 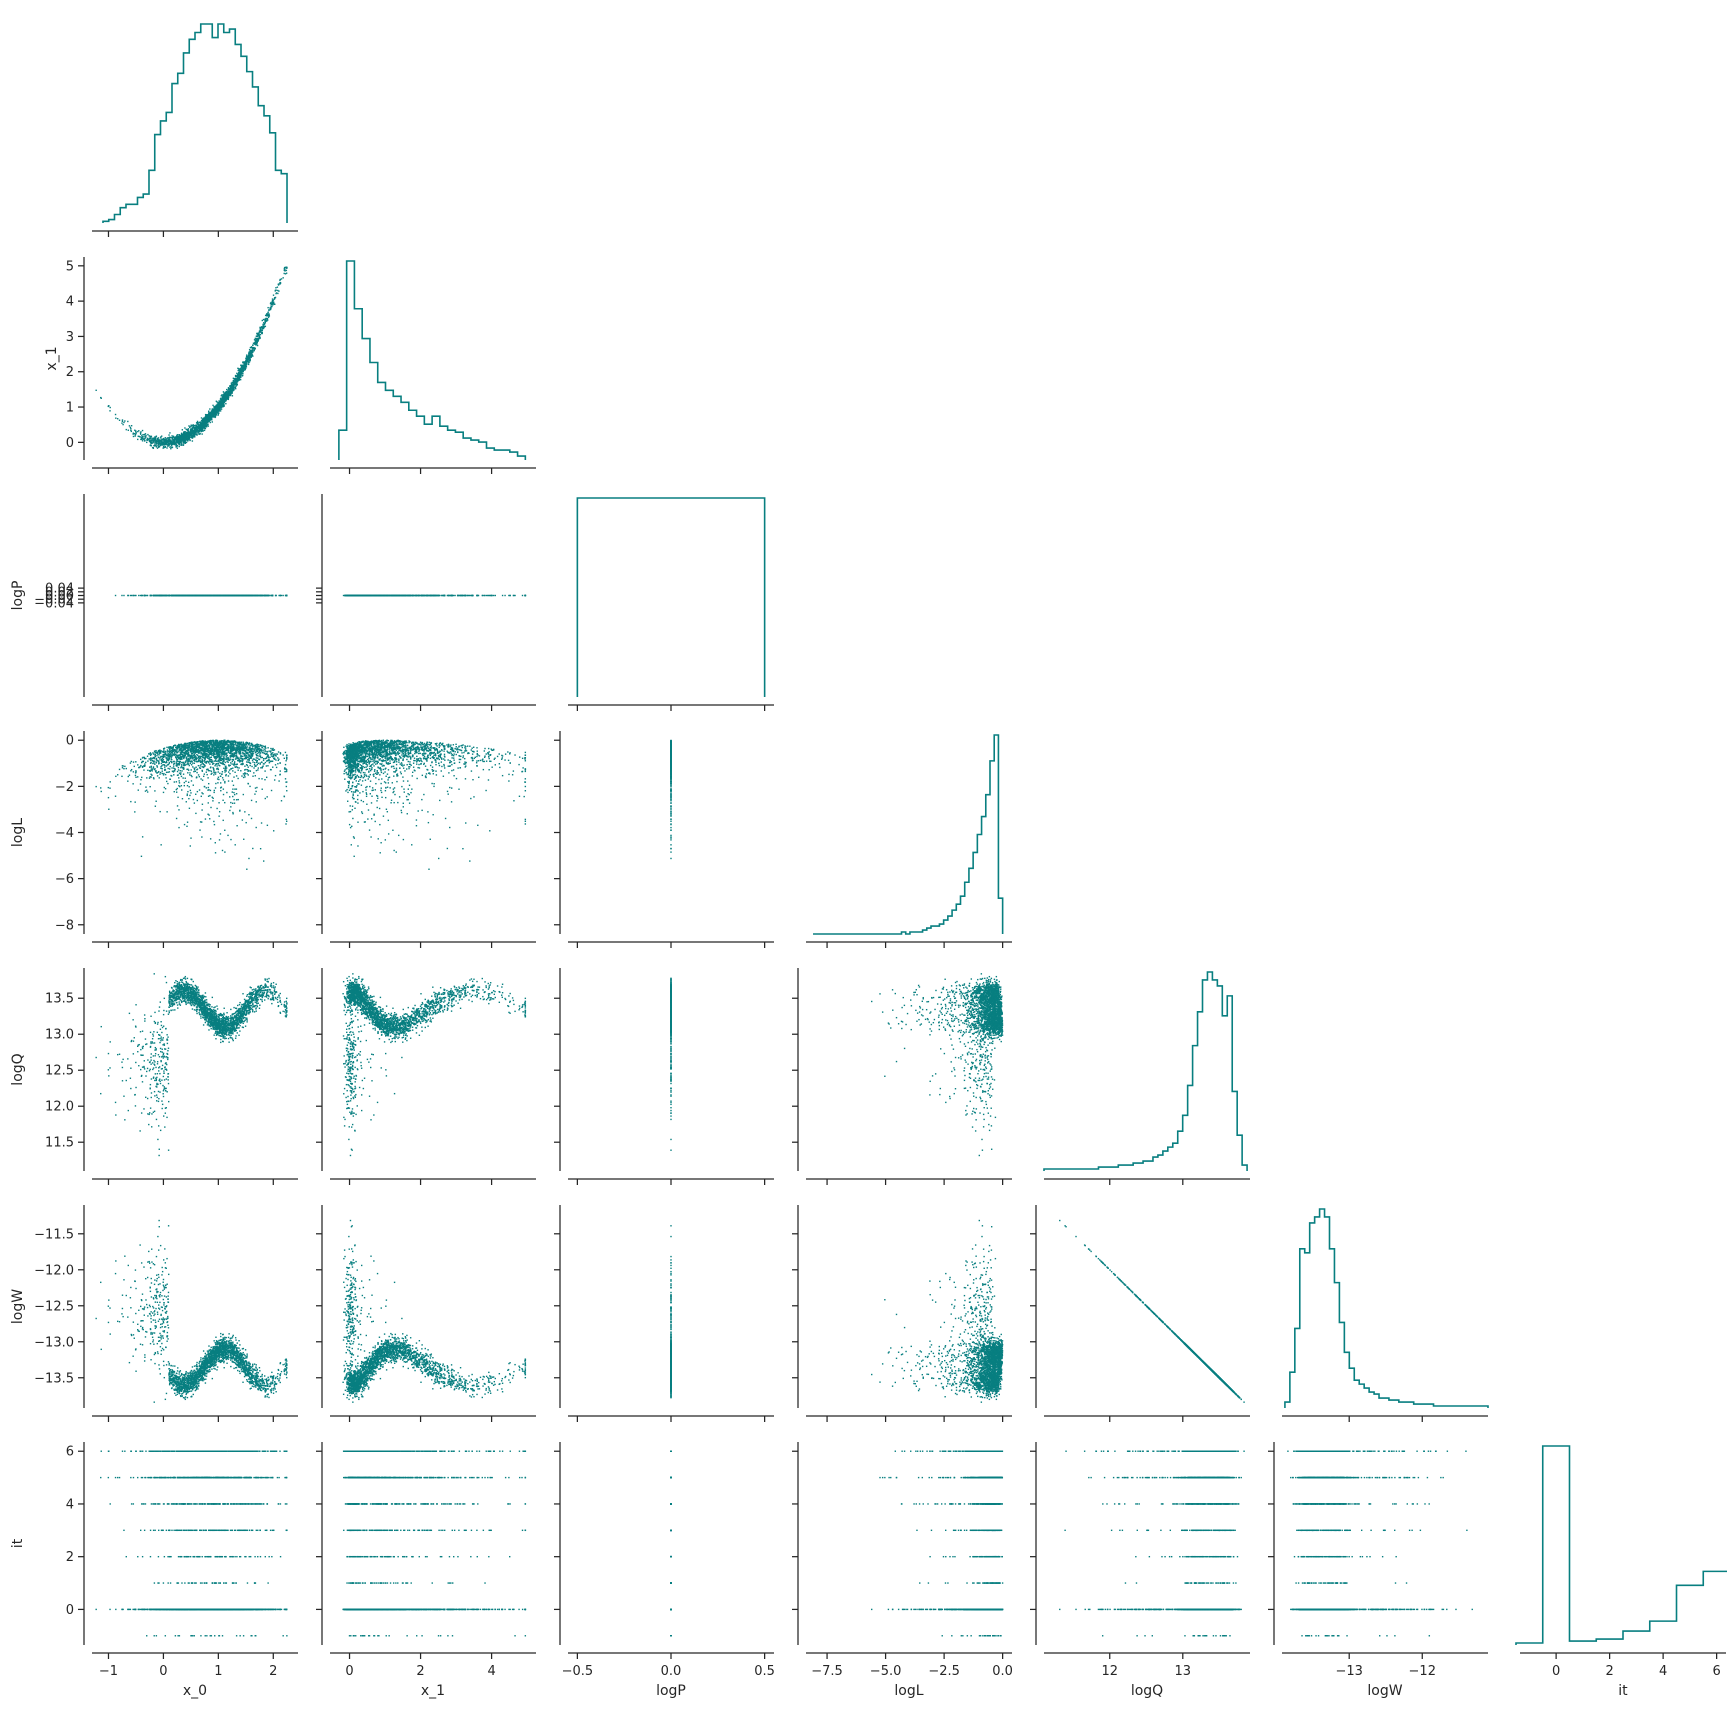 What do you see at coordinates (64, 879) in the screenshot?
I see `y-tick-label: −6` at bounding box center [64, 879].